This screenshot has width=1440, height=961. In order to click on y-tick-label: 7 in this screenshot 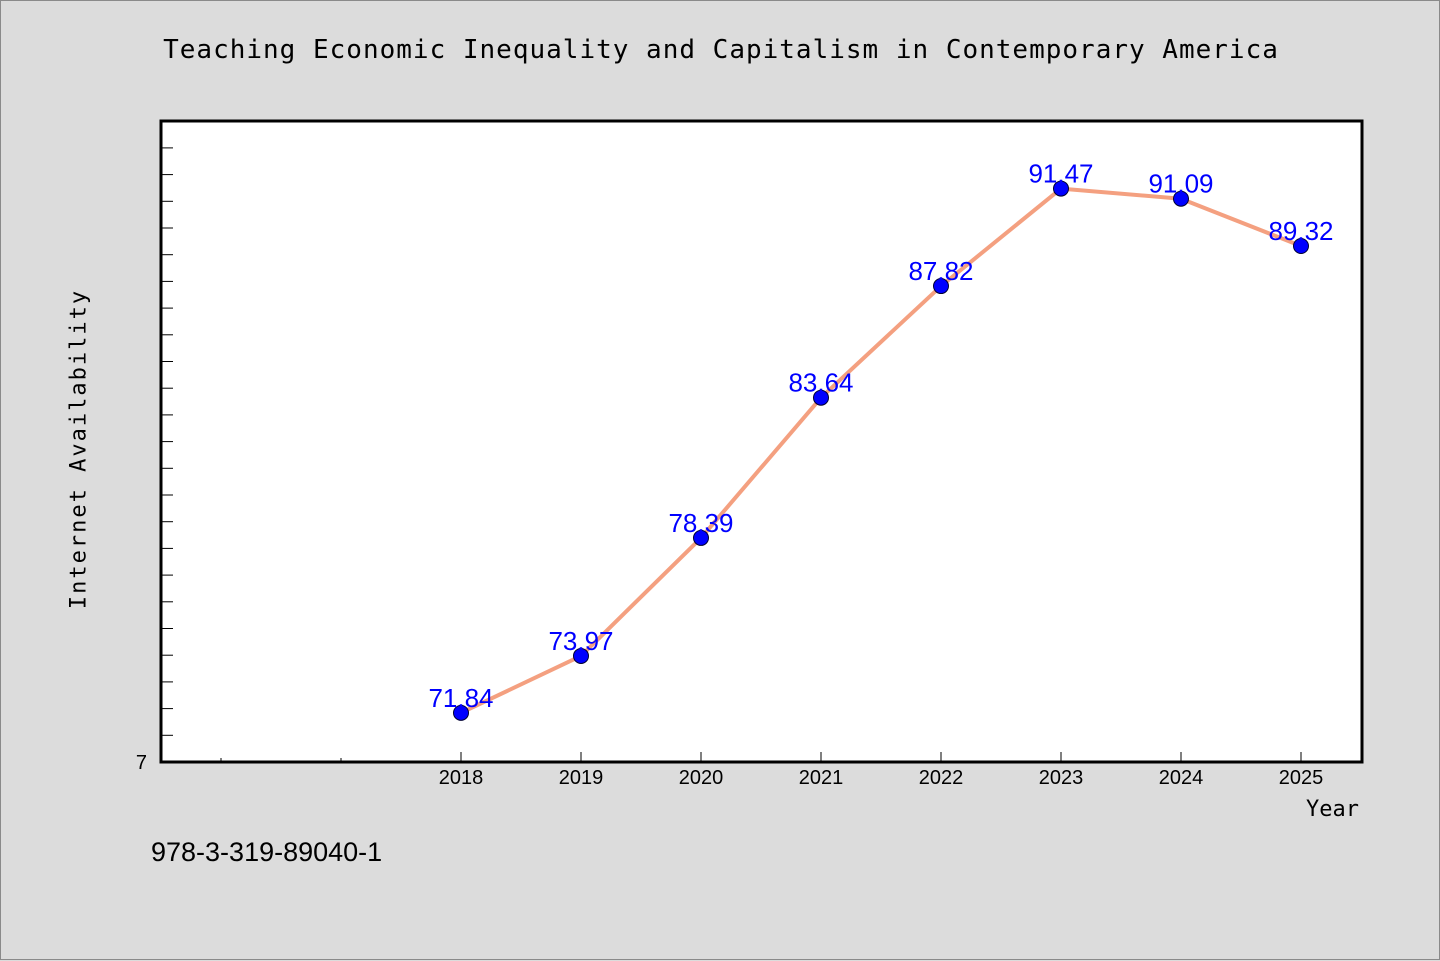, I will do `click(141, 763)`.